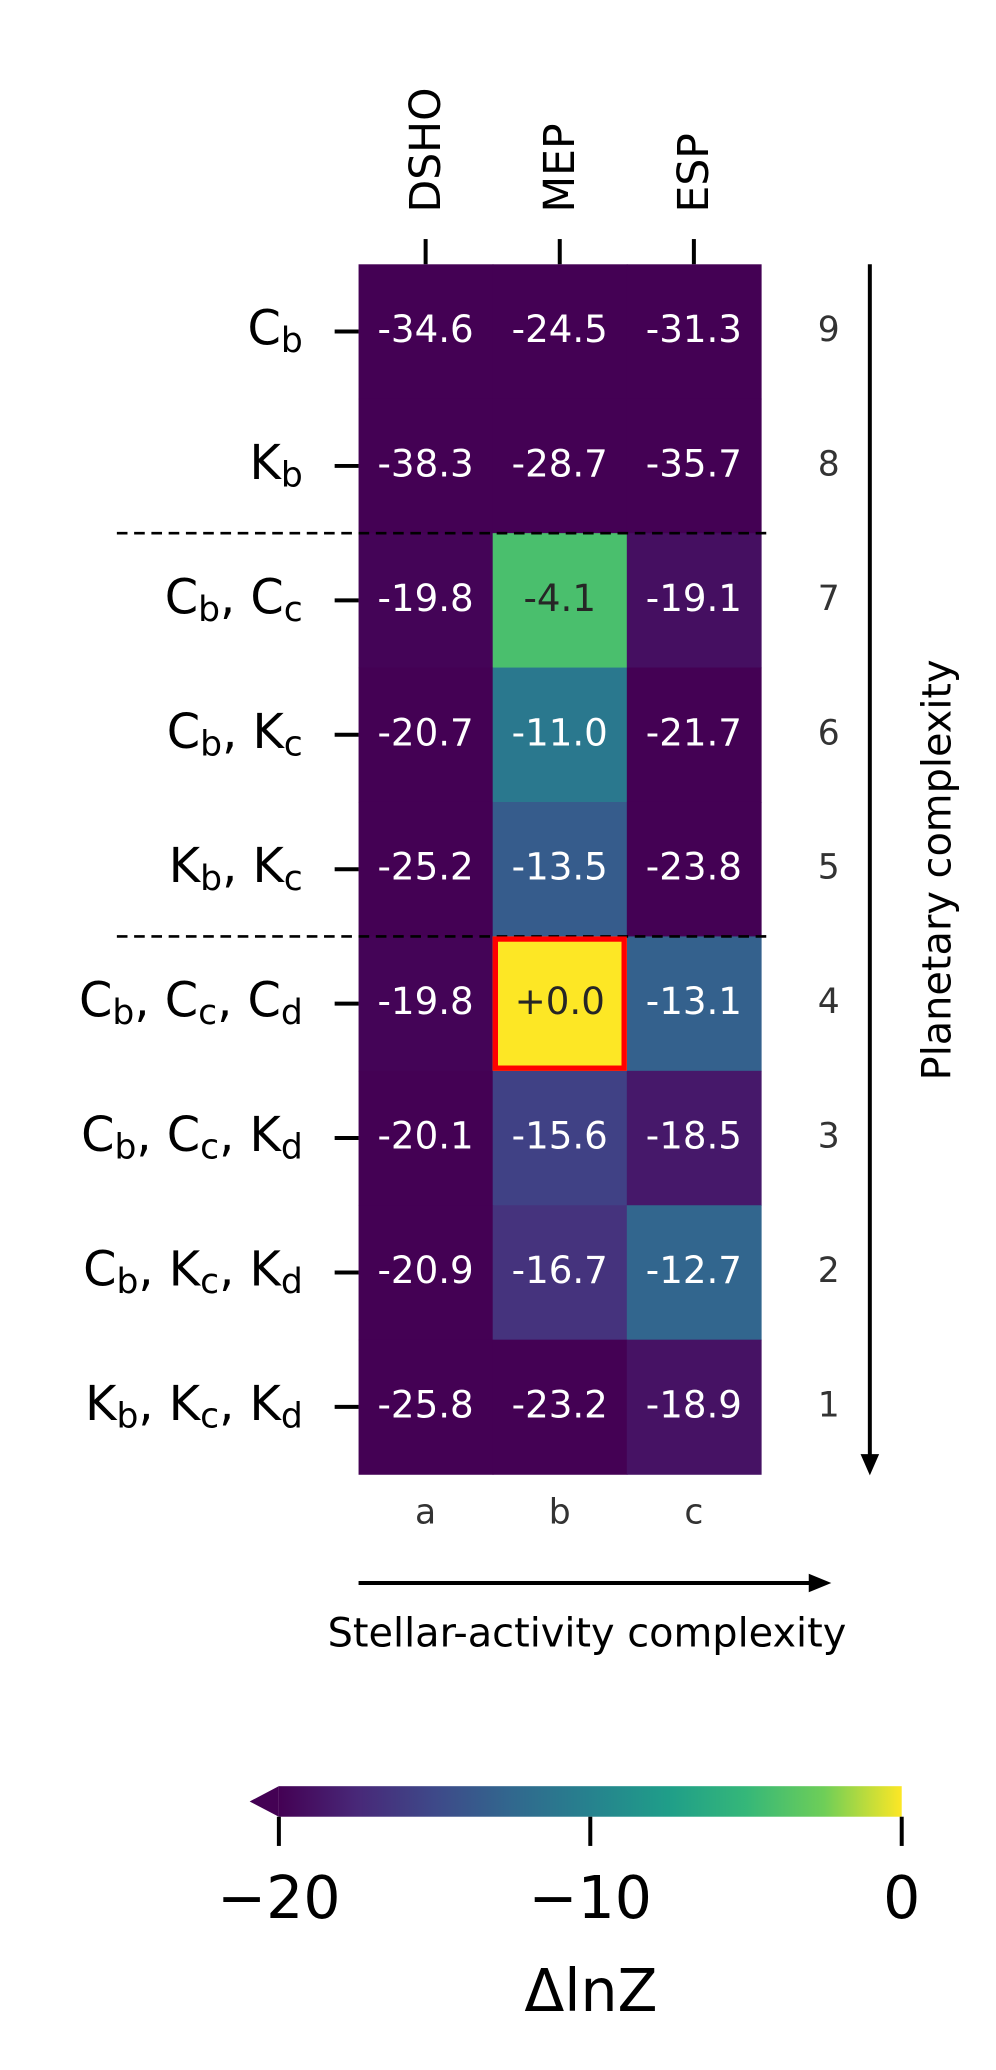 The height and width of the screenshot is (2070, 996). I want to click on cell-label: -25.8, so click(426, 1404).